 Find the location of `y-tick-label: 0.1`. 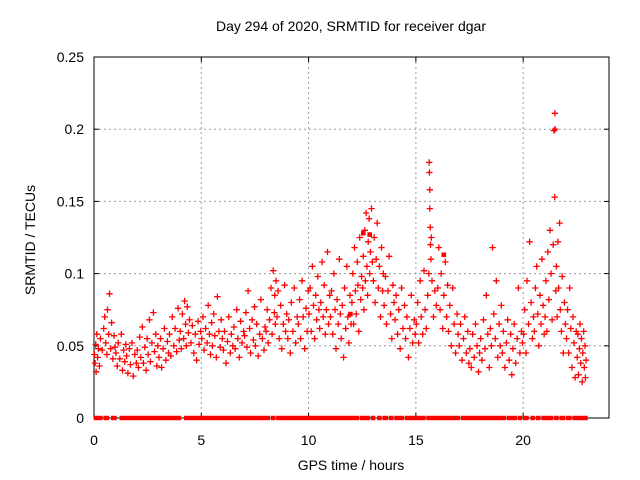

y-tick-label: 0.1 is located at coordinates (75, 274).